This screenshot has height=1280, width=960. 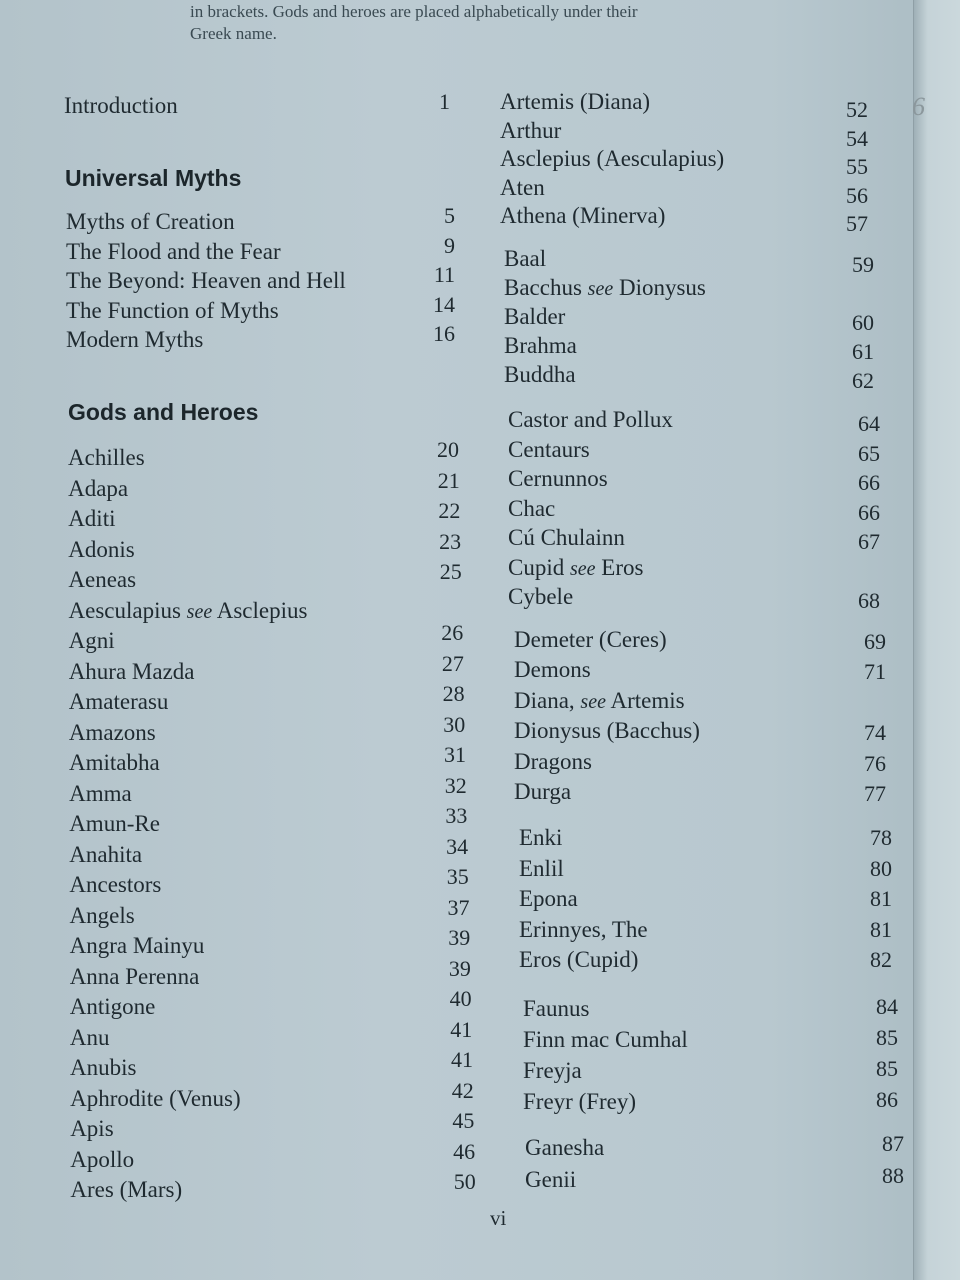 I want to click on toc-entry: Ares (Mars), so click(x=126, y=1190).